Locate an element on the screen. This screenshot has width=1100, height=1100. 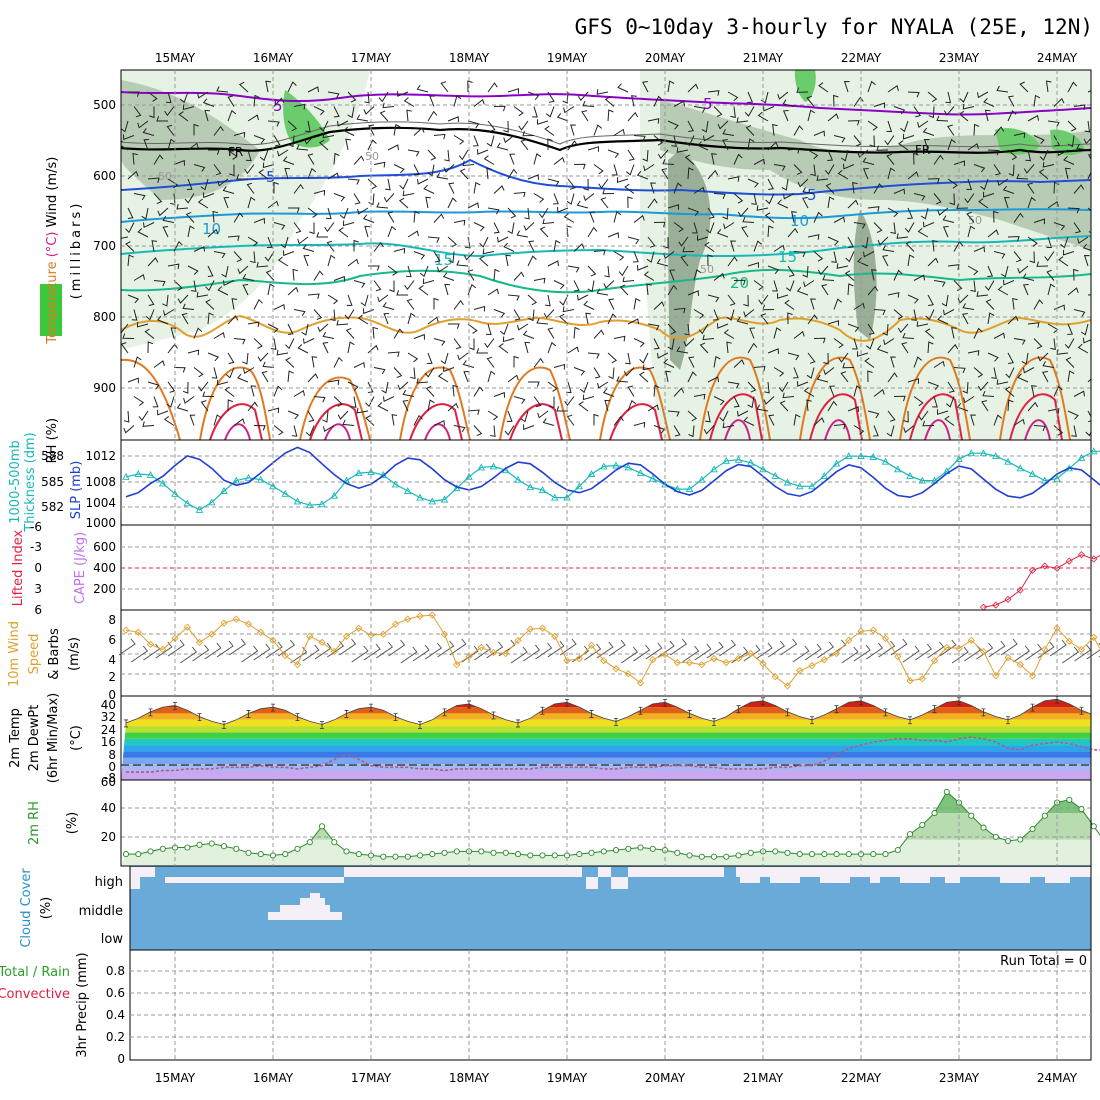
wind10m-frame is located at coordinates (606, 653).